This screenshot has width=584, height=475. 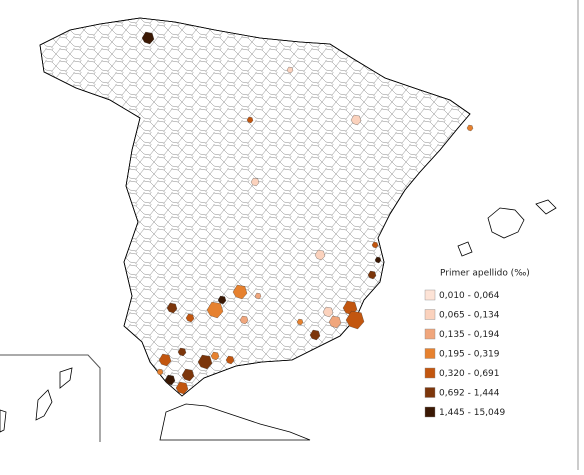 What do you see at coordinates (235, 422) in the screenshot?
I see `africa-coast` at bounding box center [235, 422].